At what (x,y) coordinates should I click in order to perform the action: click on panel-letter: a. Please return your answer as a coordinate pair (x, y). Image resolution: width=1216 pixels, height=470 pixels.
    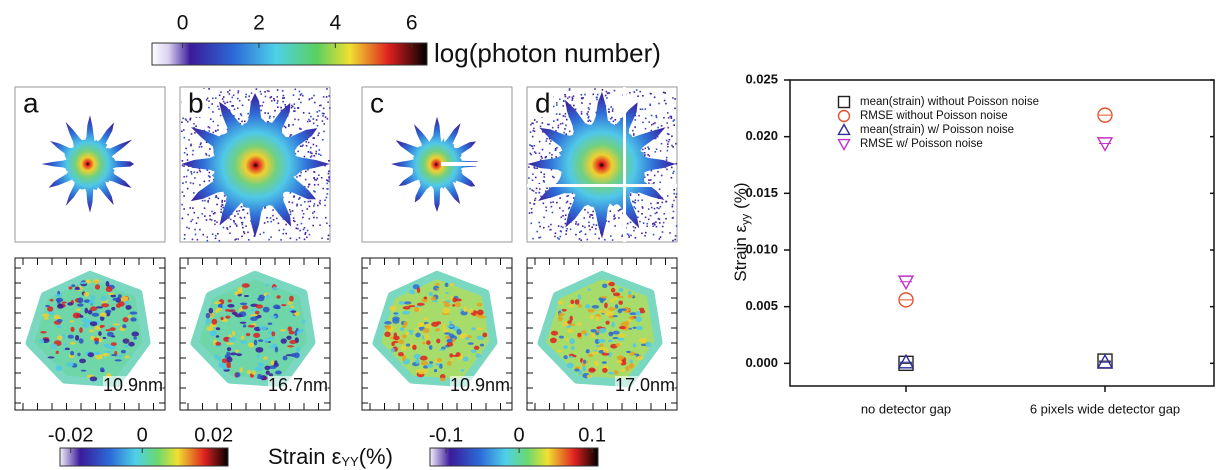
    Looking at the image, I should click on (31, 102).